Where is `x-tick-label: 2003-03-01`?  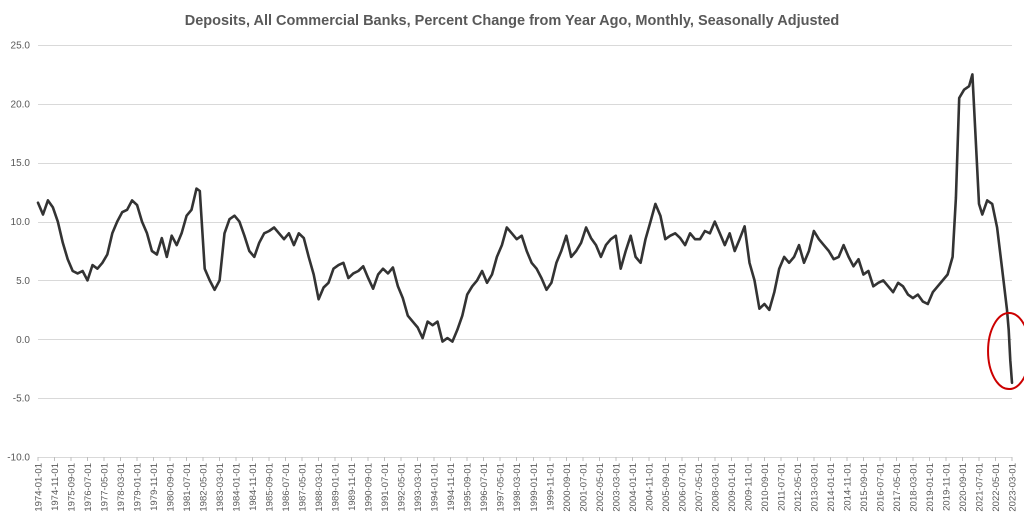 x-tick-label: 2003-03-01 is located at coordinates (616, 487).